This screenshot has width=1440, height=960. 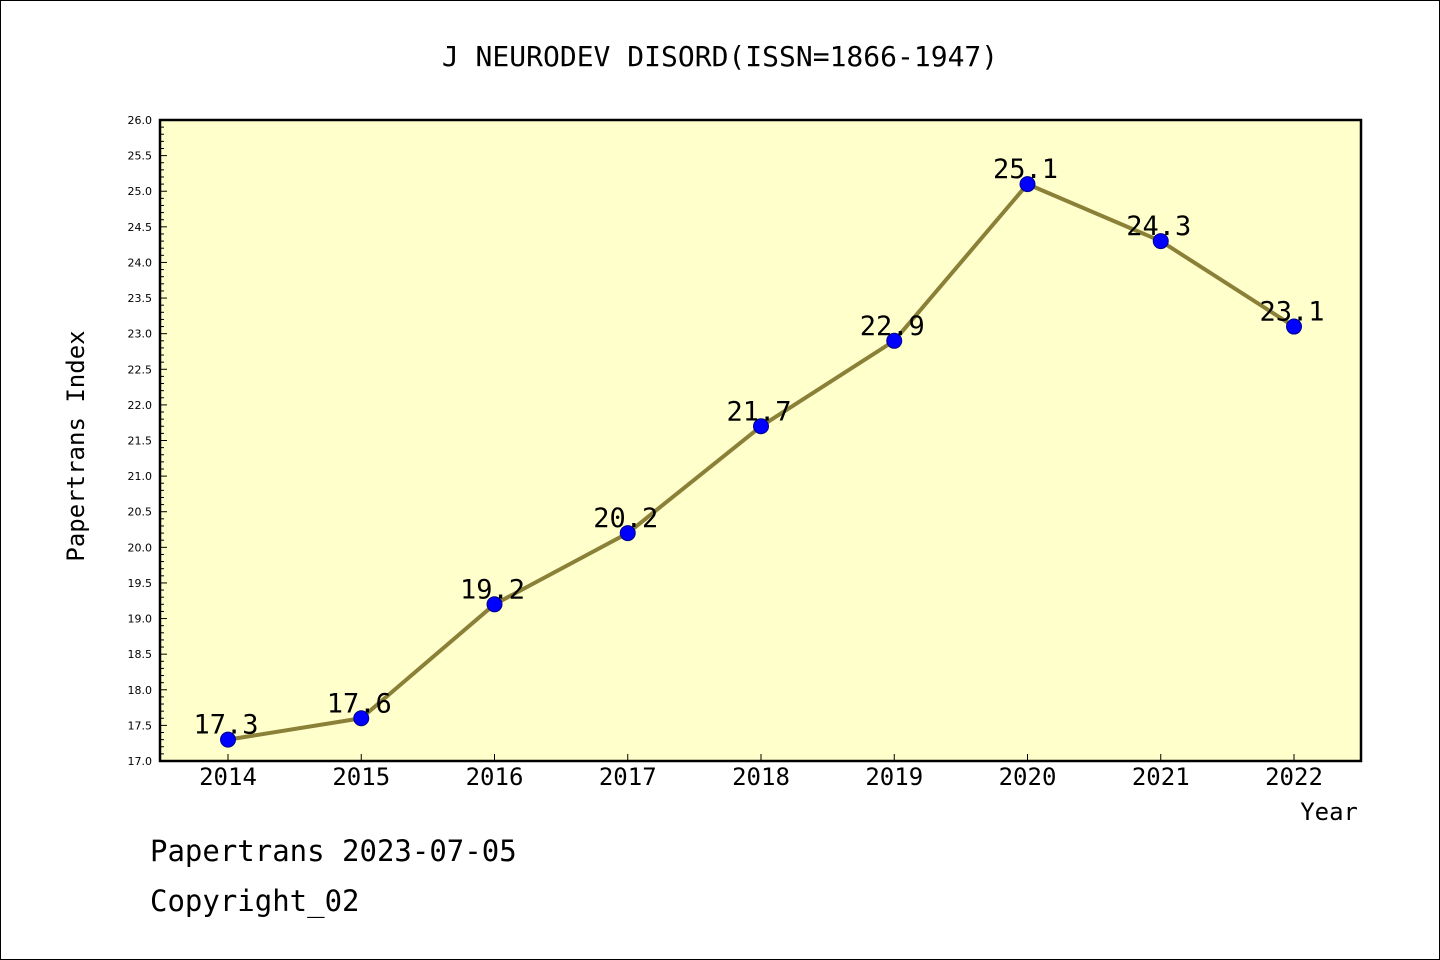 I want to click on y-axis-label: Papertrans Index, so click(x=76, y=445).